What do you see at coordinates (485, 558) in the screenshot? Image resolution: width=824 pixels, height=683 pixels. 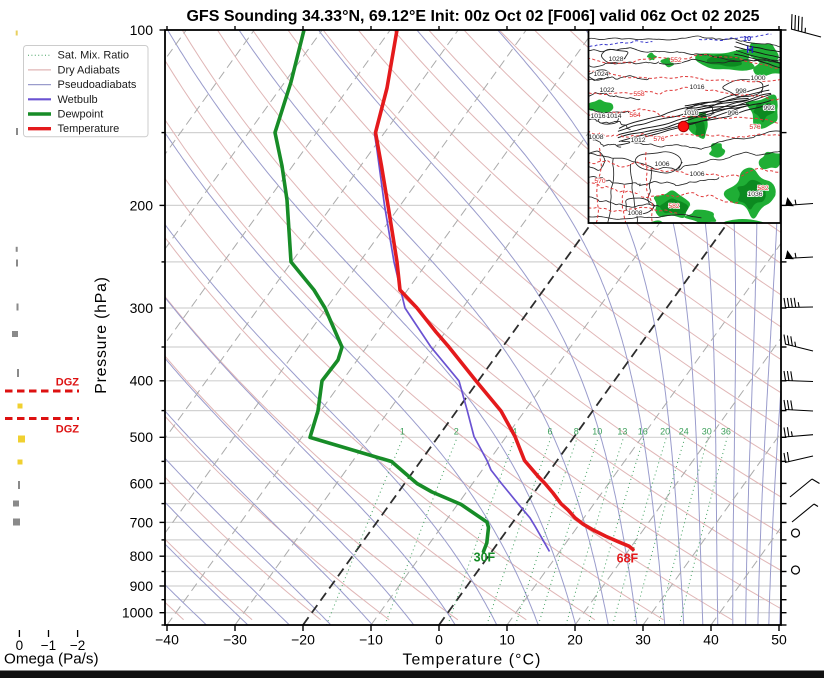 I see `svg-text: 30F` at bounding box center [485, 558].